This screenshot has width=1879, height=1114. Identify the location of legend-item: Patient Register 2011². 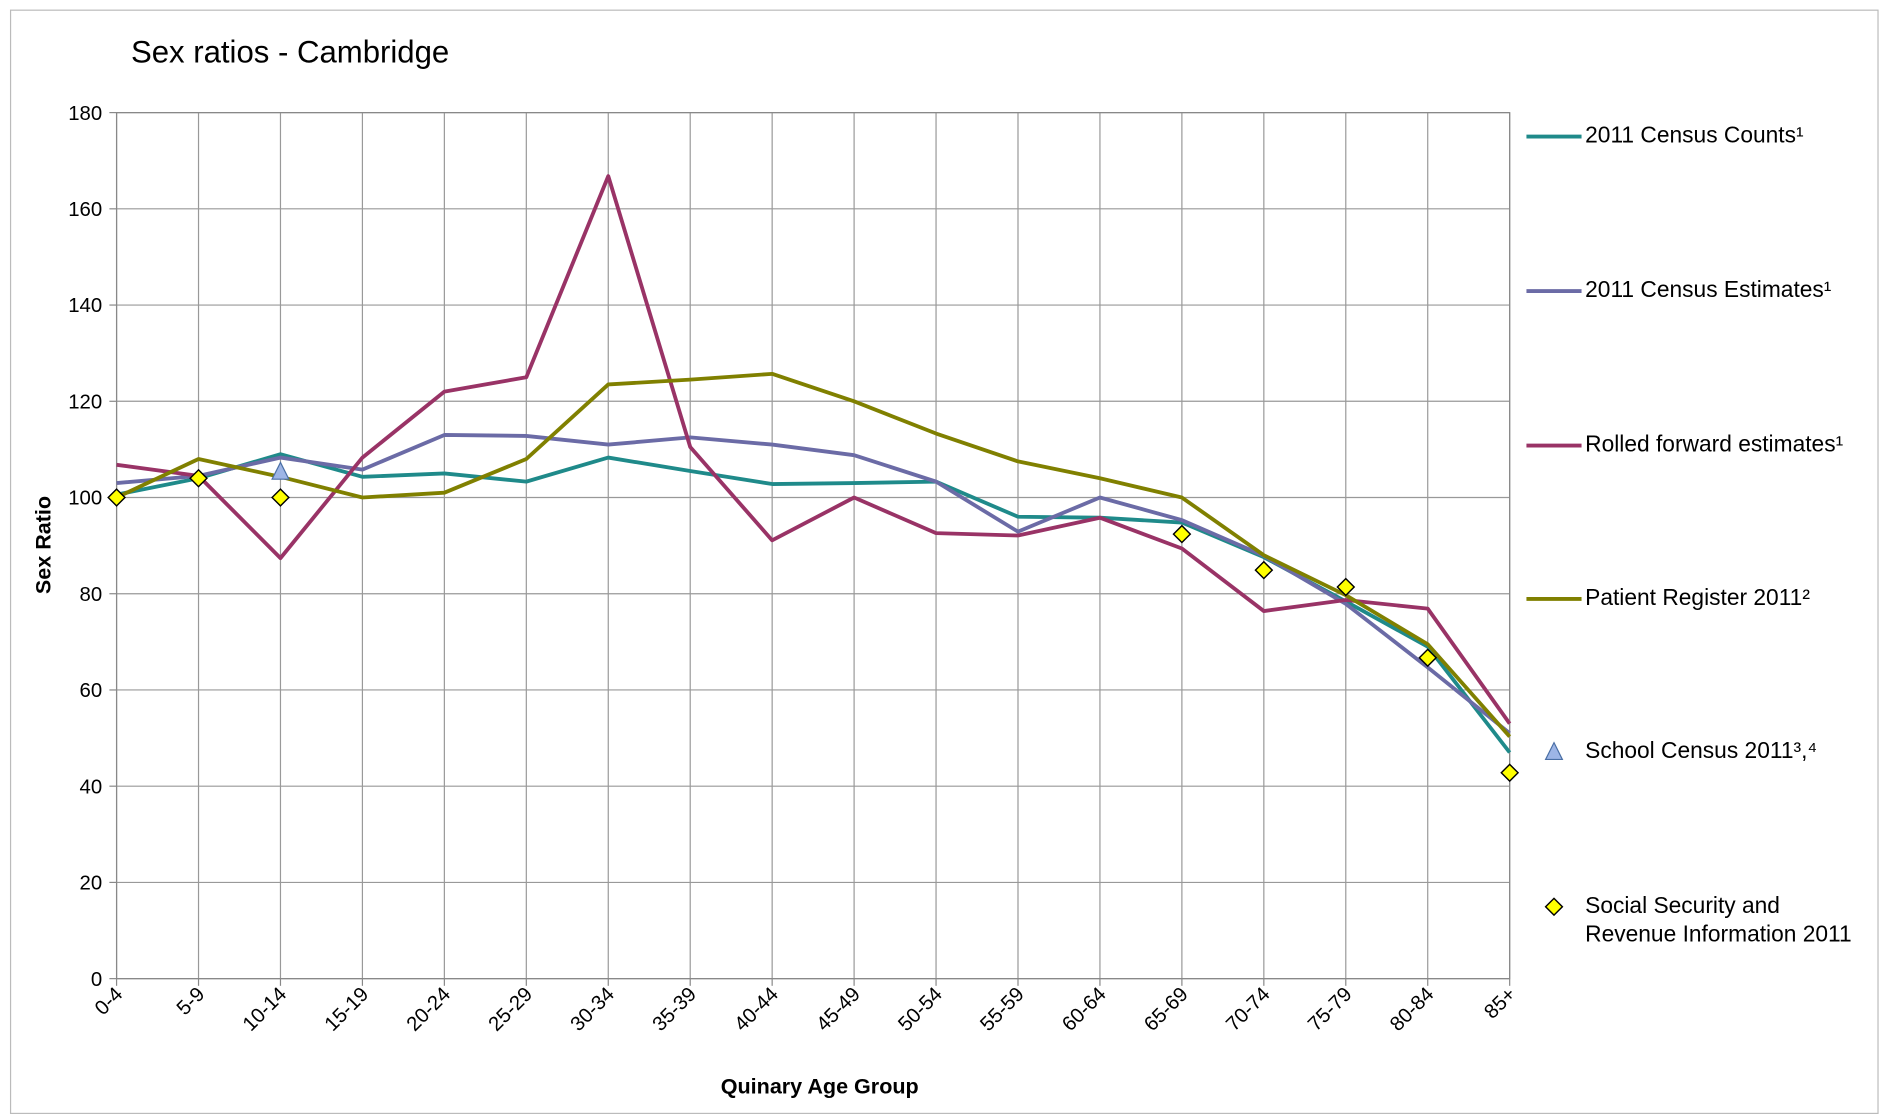
(1697, 598).